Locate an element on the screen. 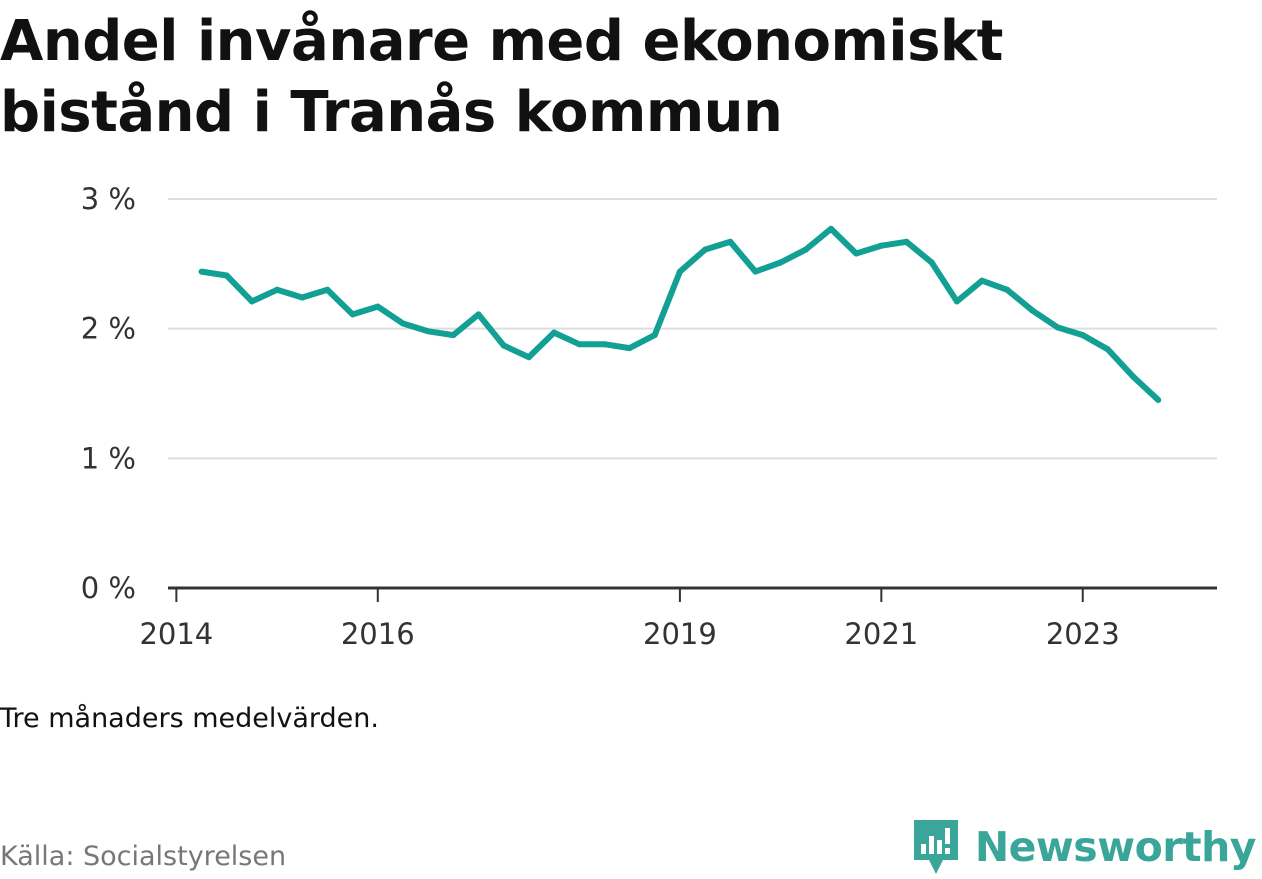 The image size is (1262, 879). y-tick-label: 2 % is located at coordinates (108, 329).